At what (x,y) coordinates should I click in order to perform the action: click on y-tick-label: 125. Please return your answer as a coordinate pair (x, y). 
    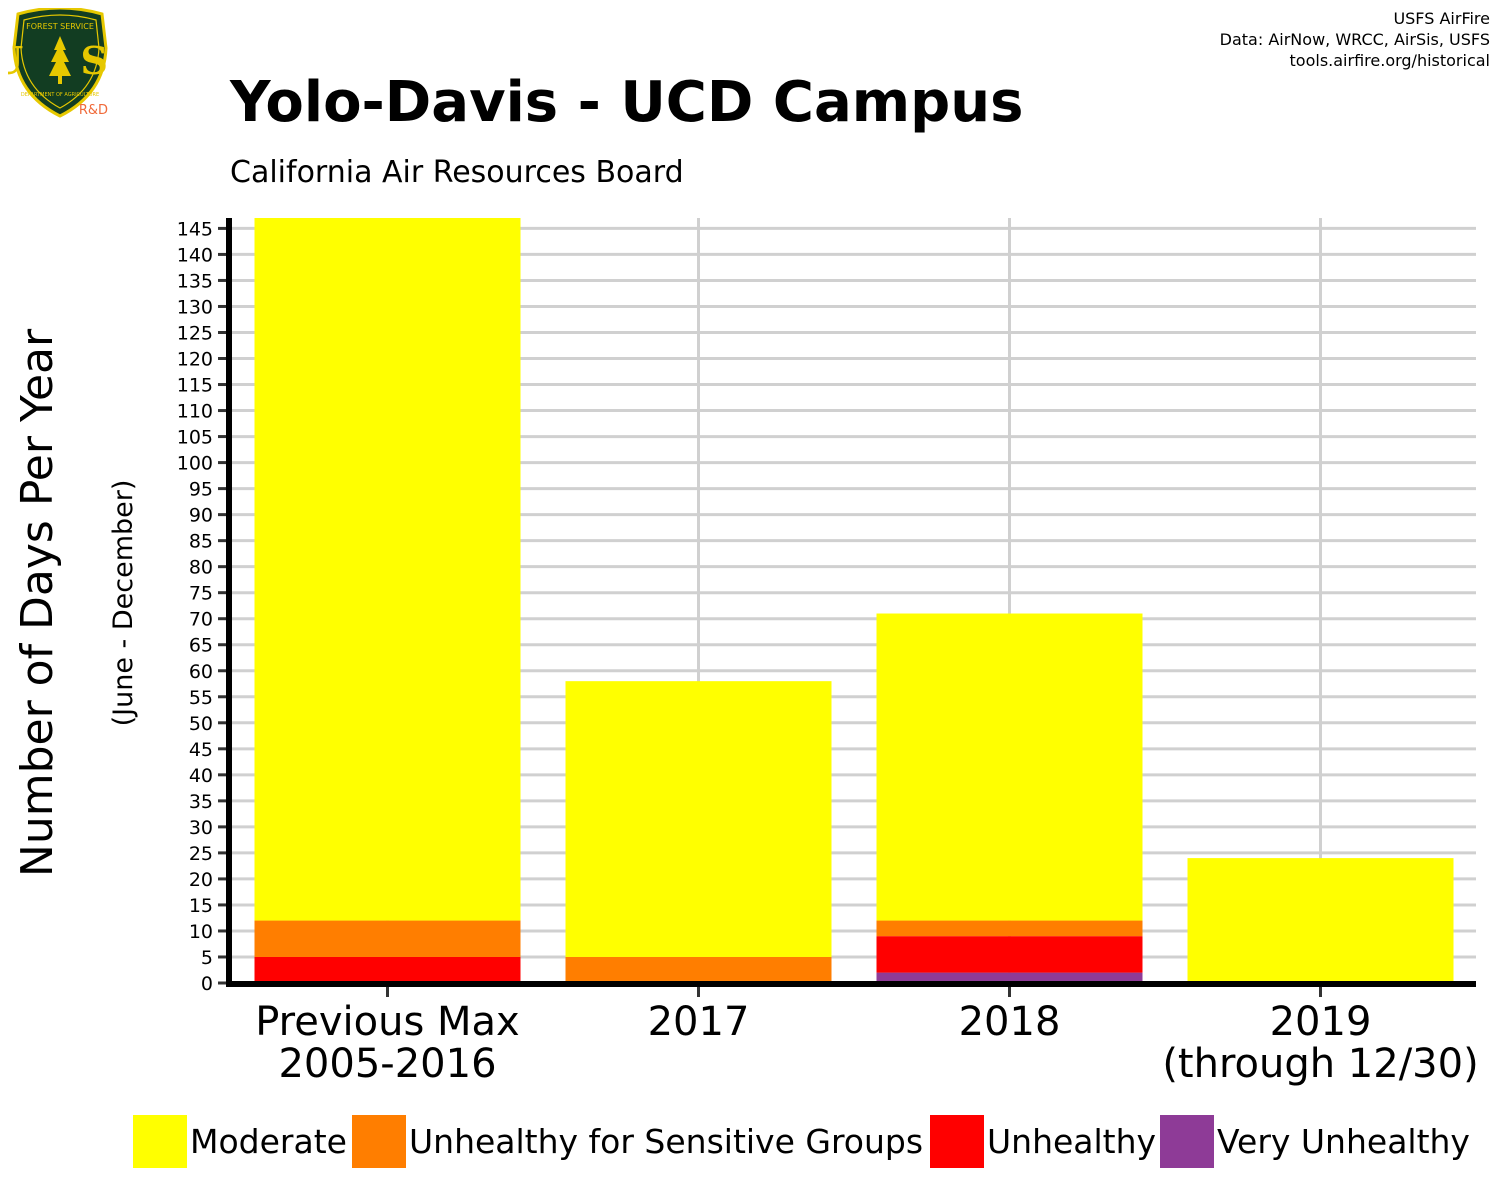
    Looking at the image, I should click on (195, 333).